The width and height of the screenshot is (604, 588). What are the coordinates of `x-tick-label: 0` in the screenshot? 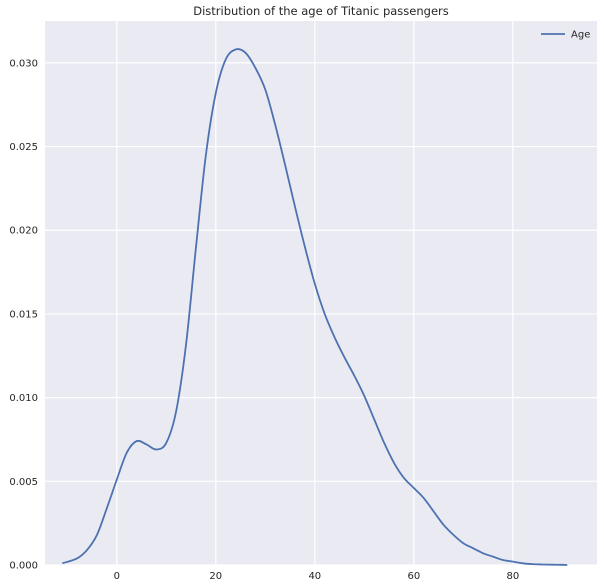 It's located at (117, 576).